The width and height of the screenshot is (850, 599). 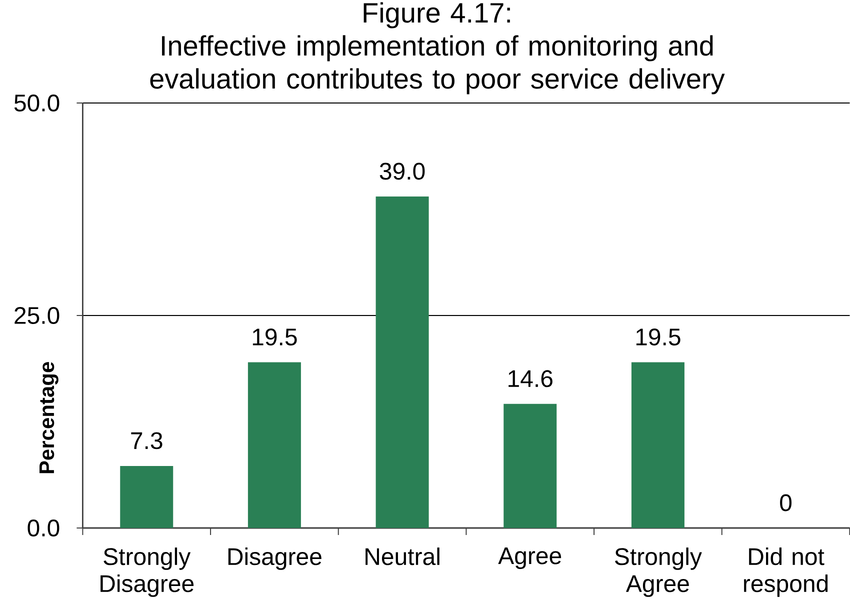 I want to click on y-axis-title: Percentage, so click(x=49, y=418).